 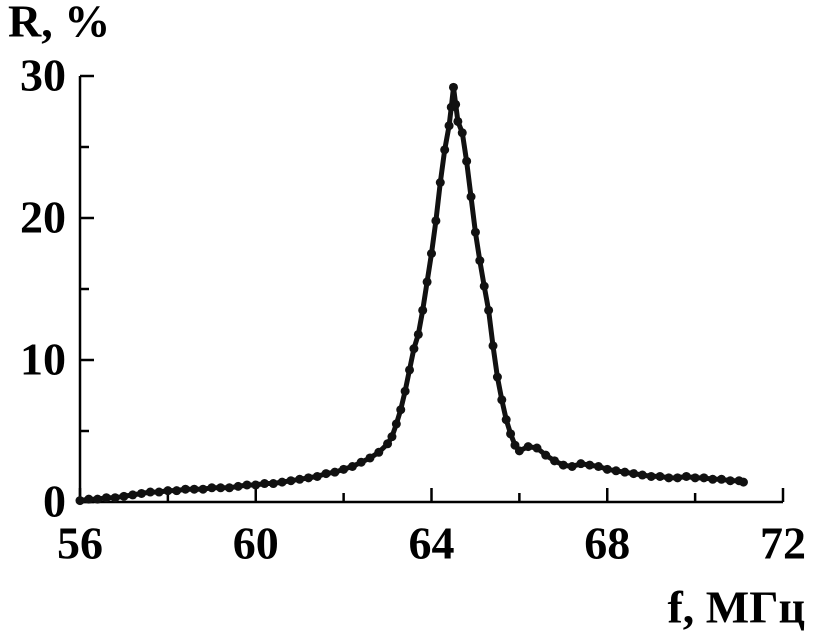 I want to click on x-tick-label: 68, so click(x=607, y=543).